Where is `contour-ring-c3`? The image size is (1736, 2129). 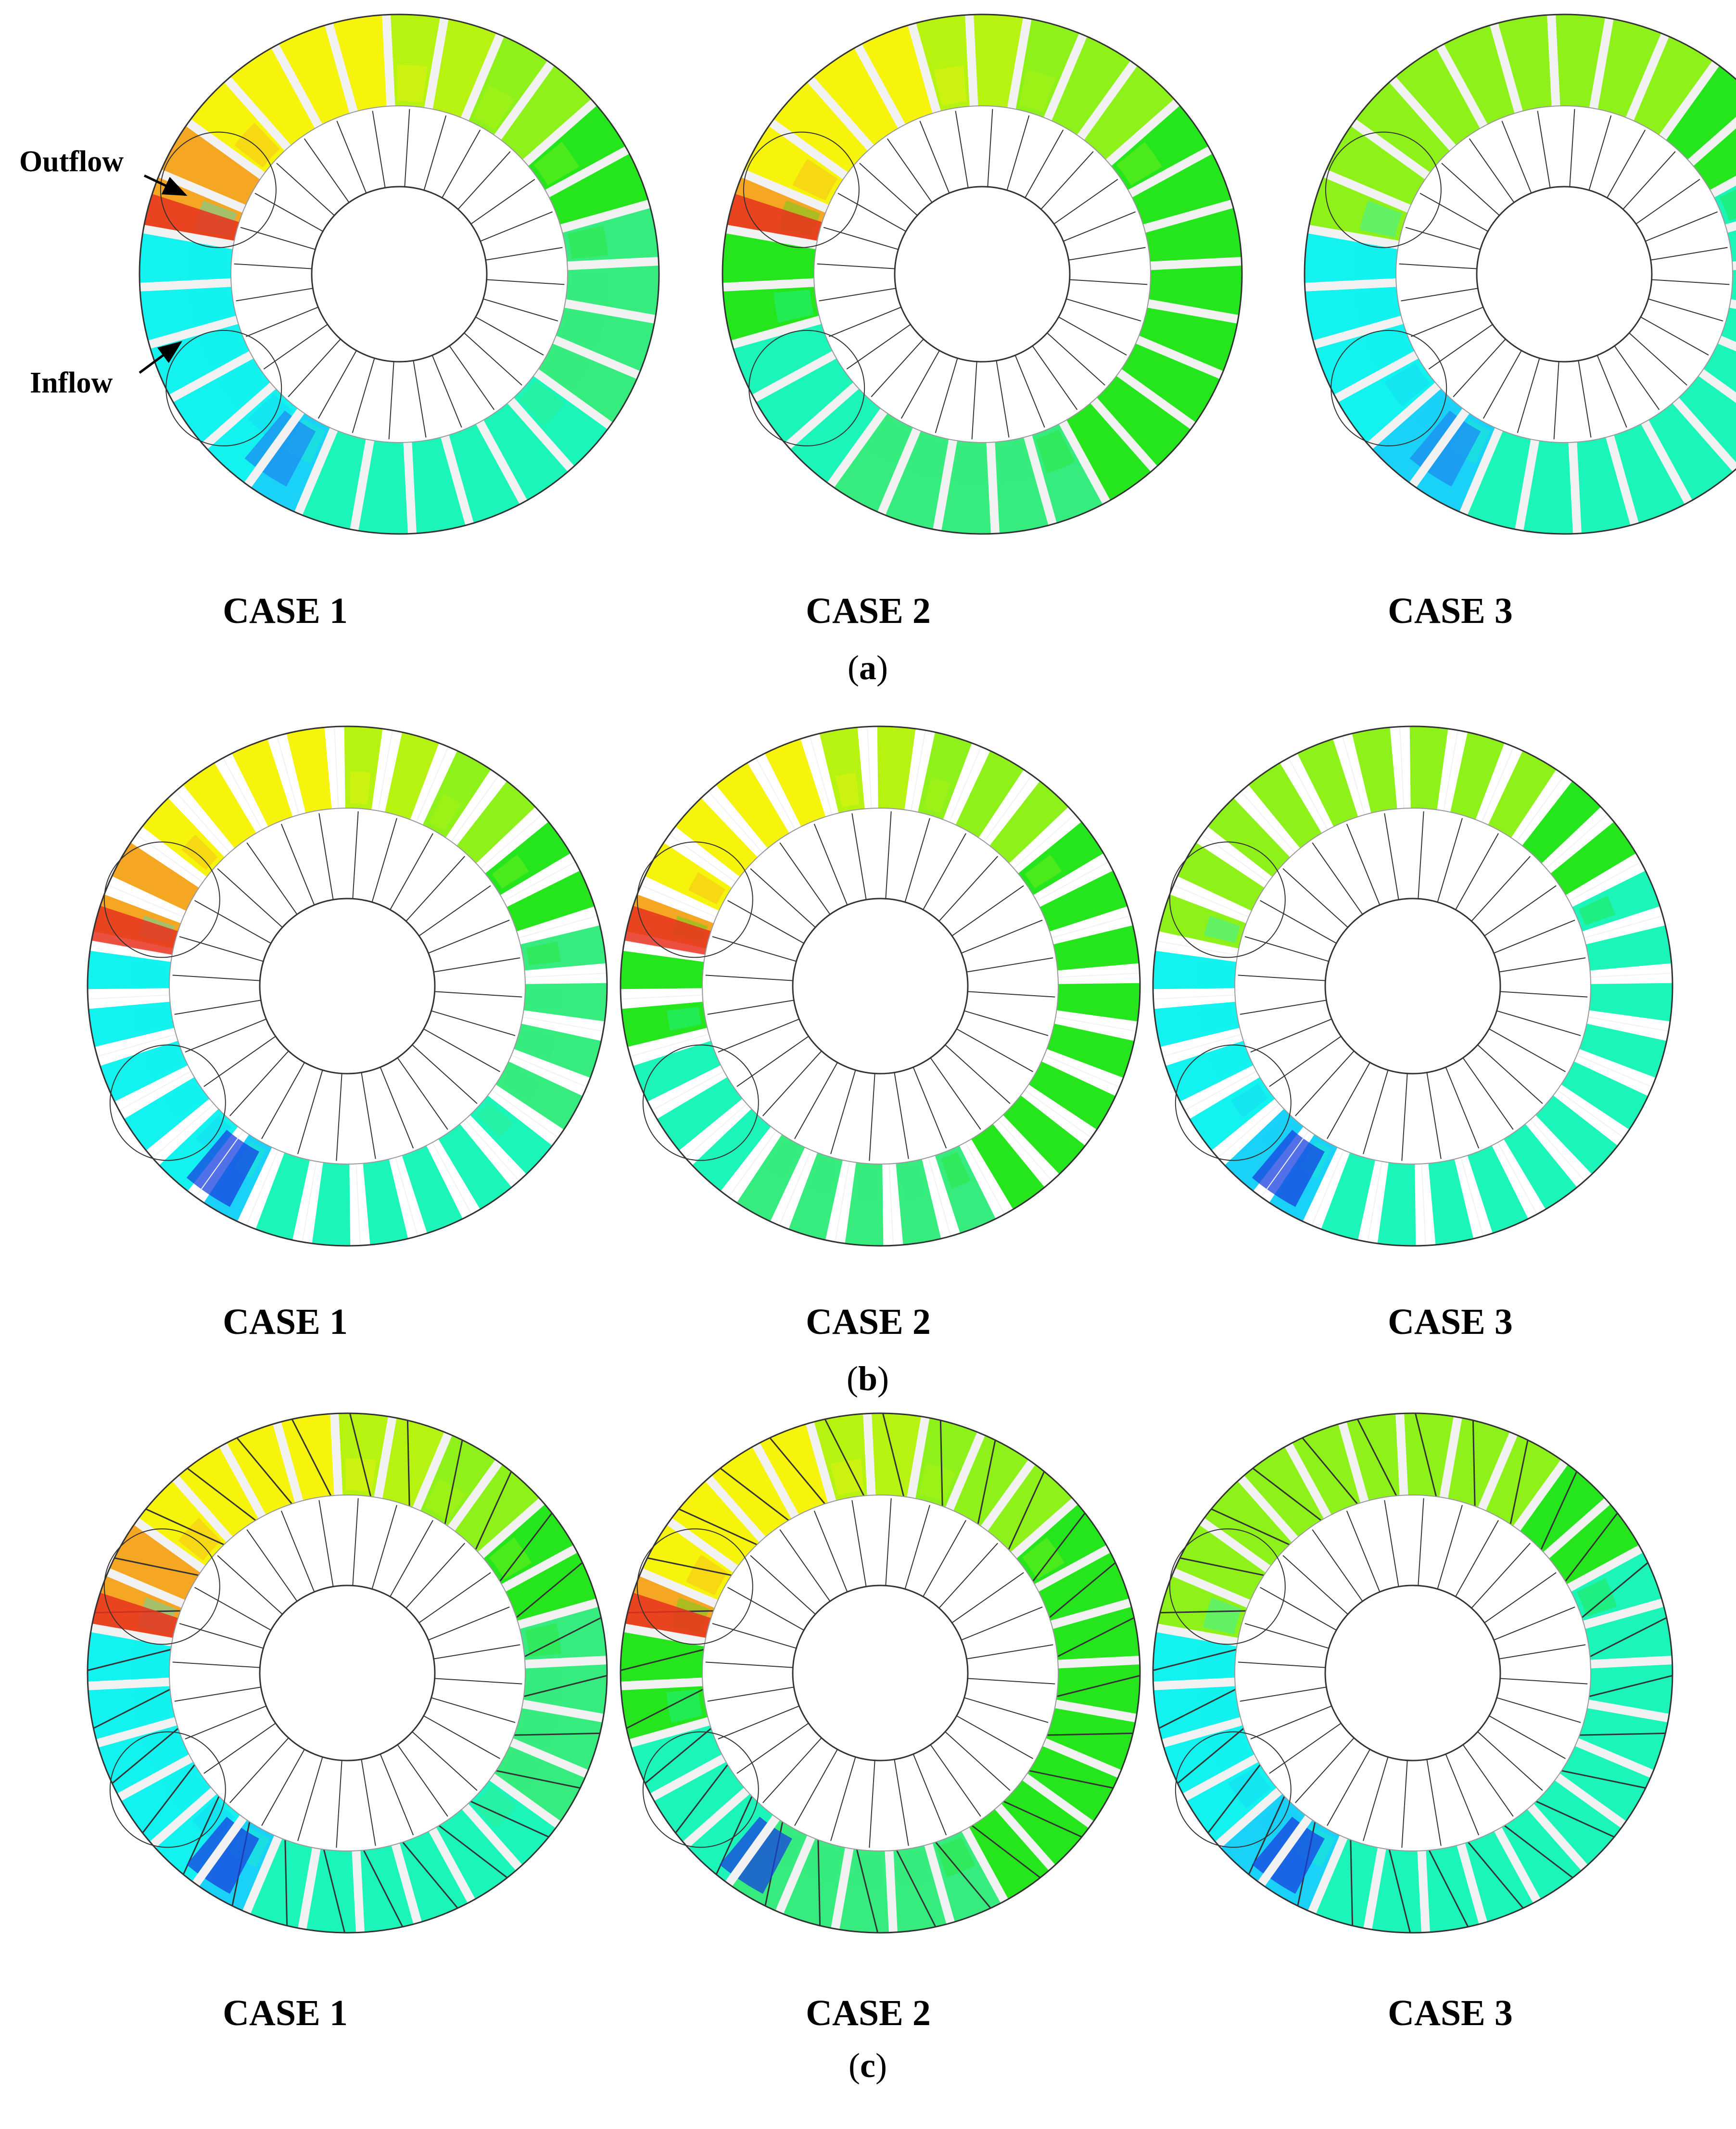 contour-ring-c3 is located at coordinates (1413, 1673).